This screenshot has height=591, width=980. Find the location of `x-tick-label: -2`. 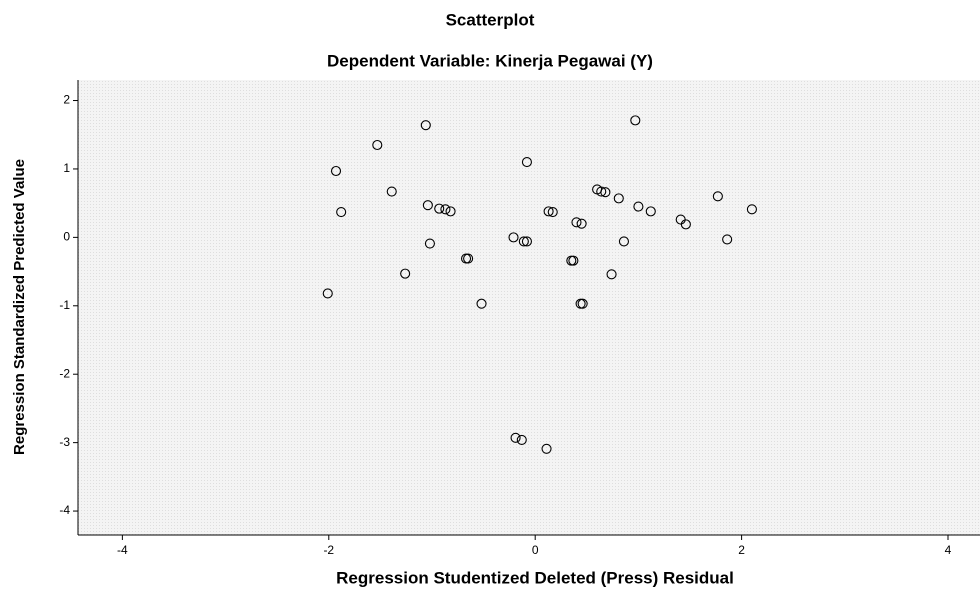

x-tick-label: -2 is located at coordinates (328, 550).